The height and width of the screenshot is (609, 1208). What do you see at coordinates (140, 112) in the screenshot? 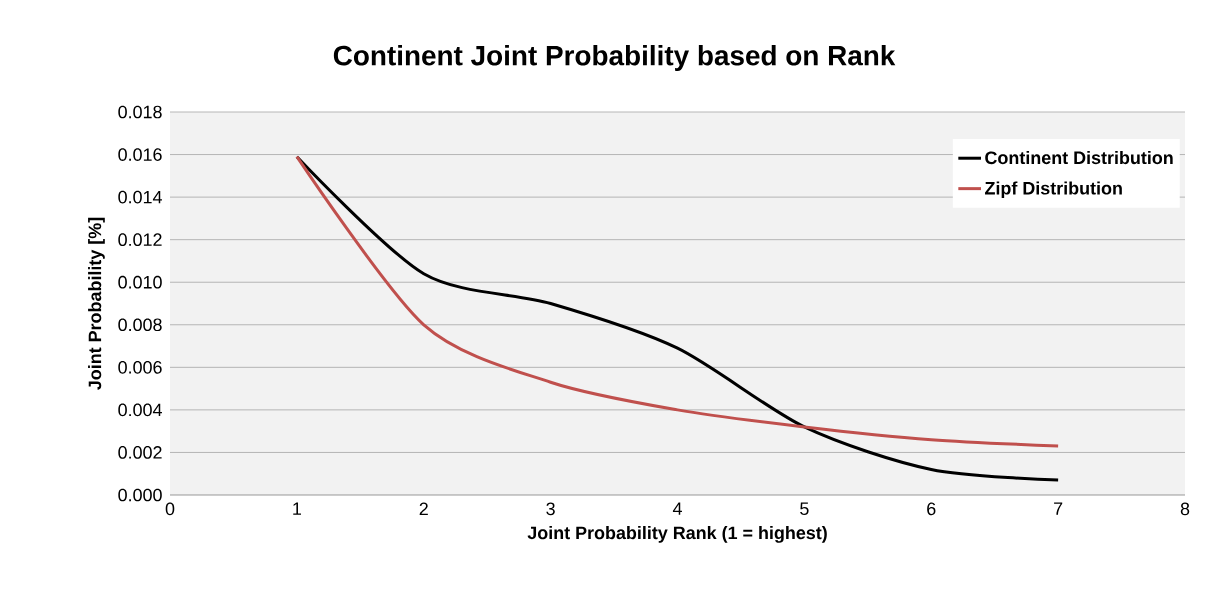
I see `y-tick-label: 0.018` at bounding box center [140, 112].